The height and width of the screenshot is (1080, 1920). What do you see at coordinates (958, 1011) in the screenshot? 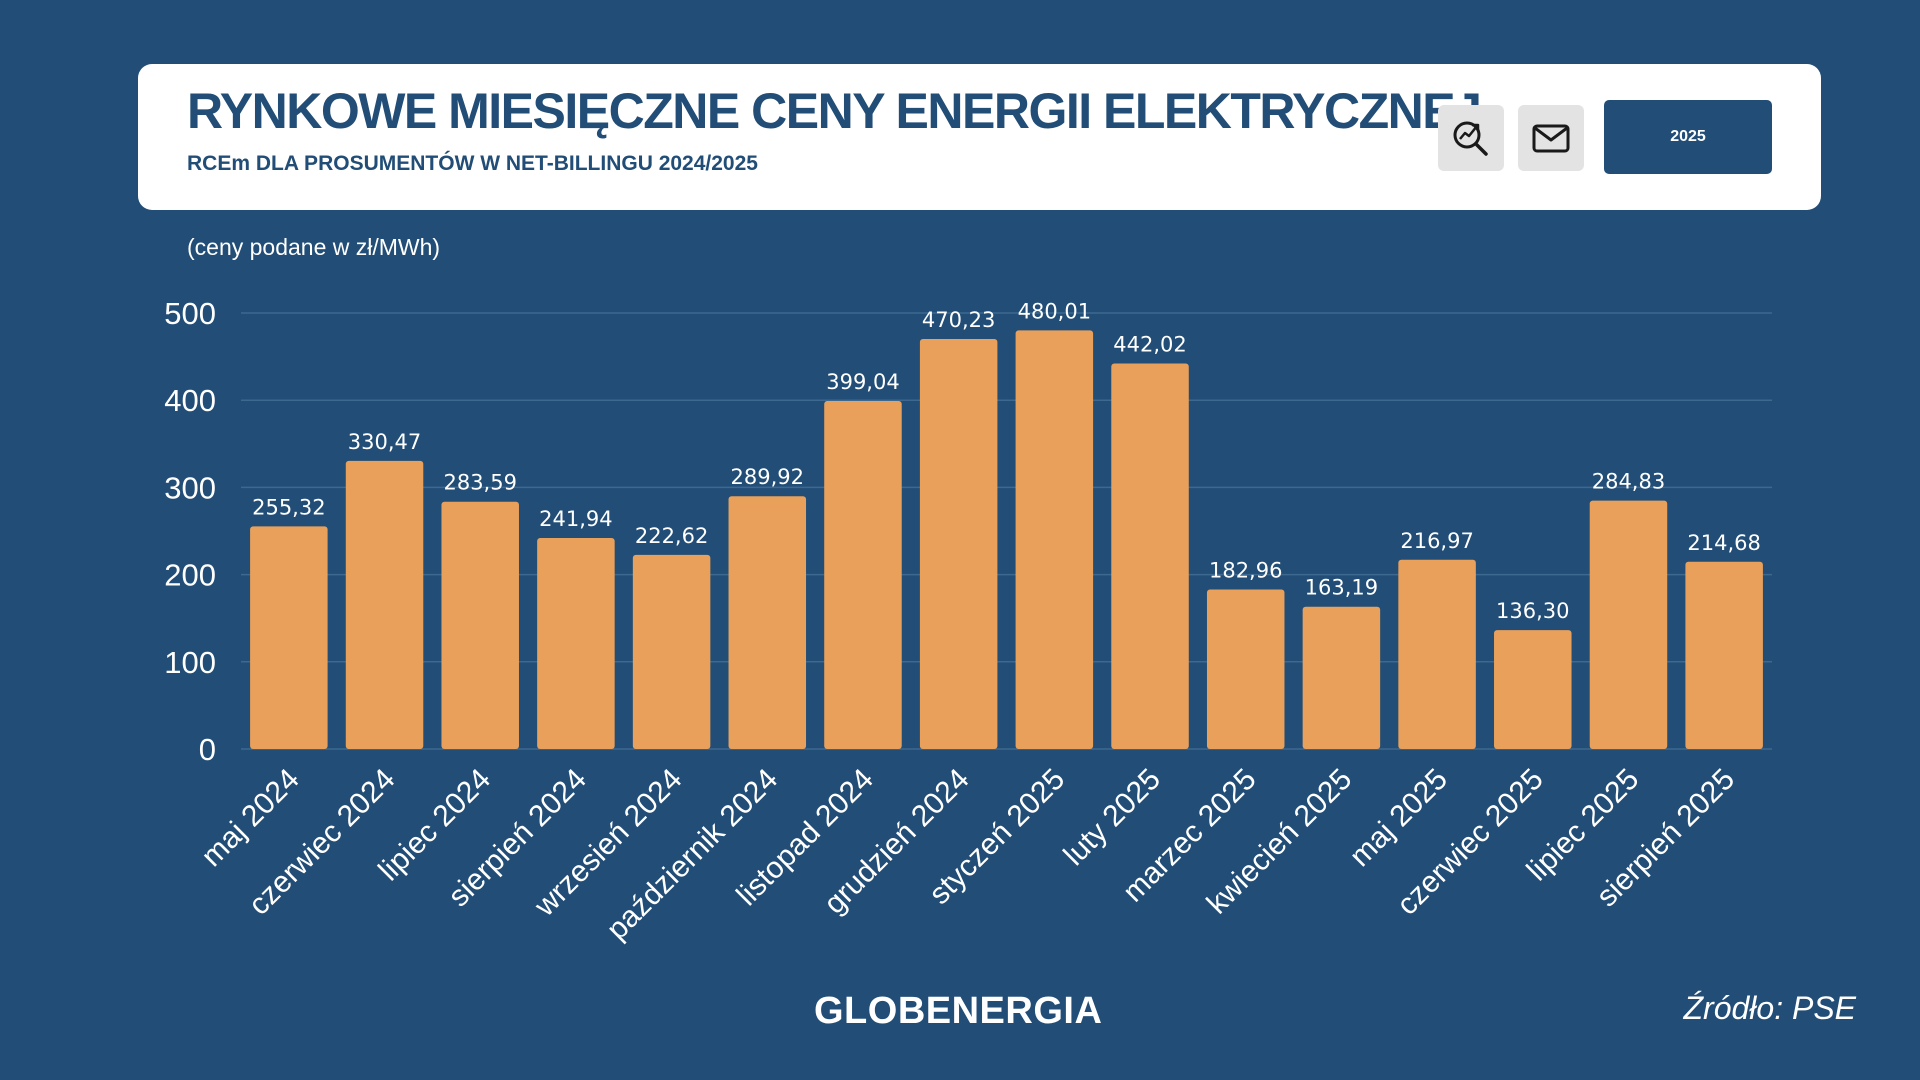
I see `globenergia-logo: GLOBENERGIA` at bounding box center [958, 1011].